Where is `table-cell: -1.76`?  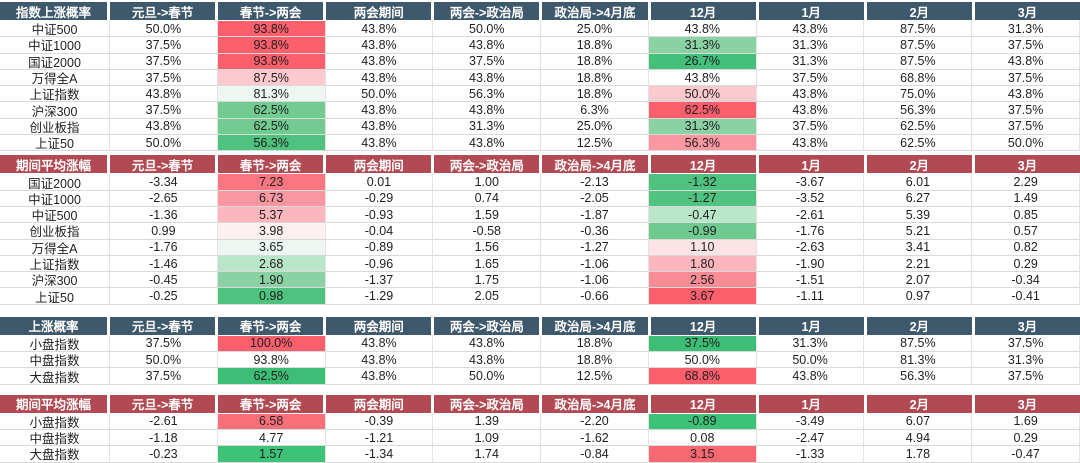
table-cell: -1.76 is located at coordinates (164, 247).